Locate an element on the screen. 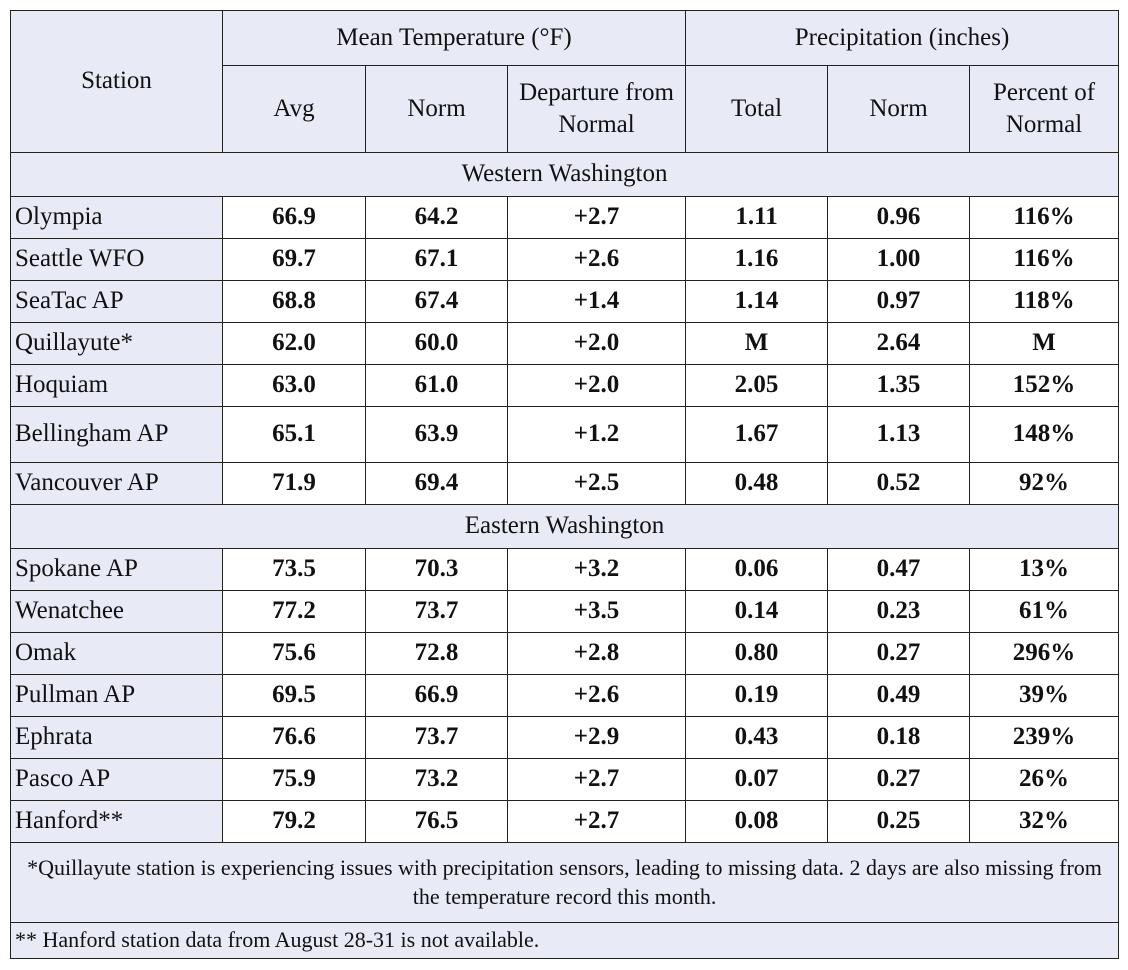 This screenshot has height=970, width=1128. table-row: SeaTac AP 68.8 67.4 +1.4 1.14 0.97 118% is located at coordinates (565, 301).